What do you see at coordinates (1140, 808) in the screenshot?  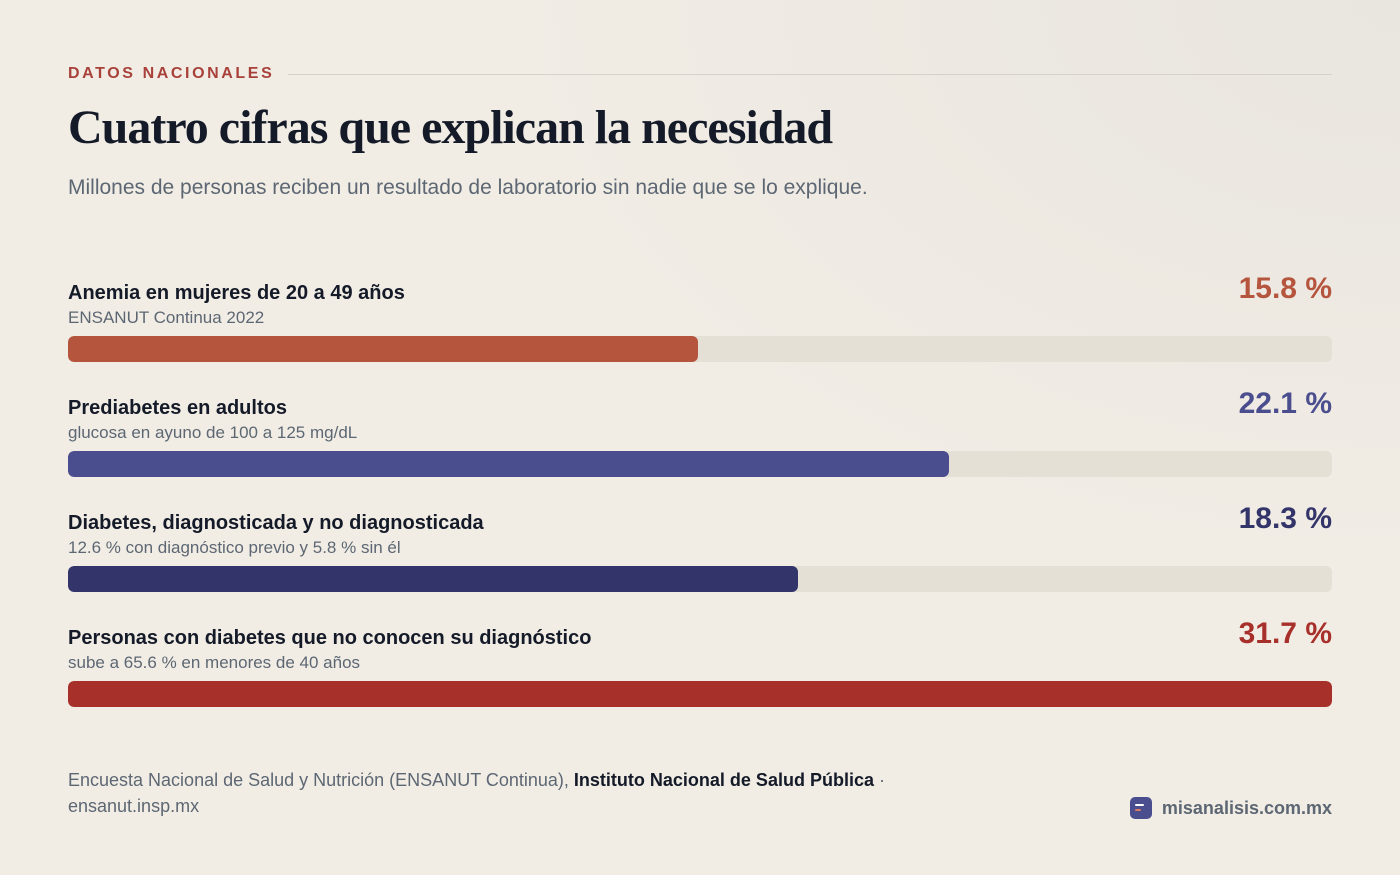 I see `chart-logo-icon` at bounding box center [1140, 808].